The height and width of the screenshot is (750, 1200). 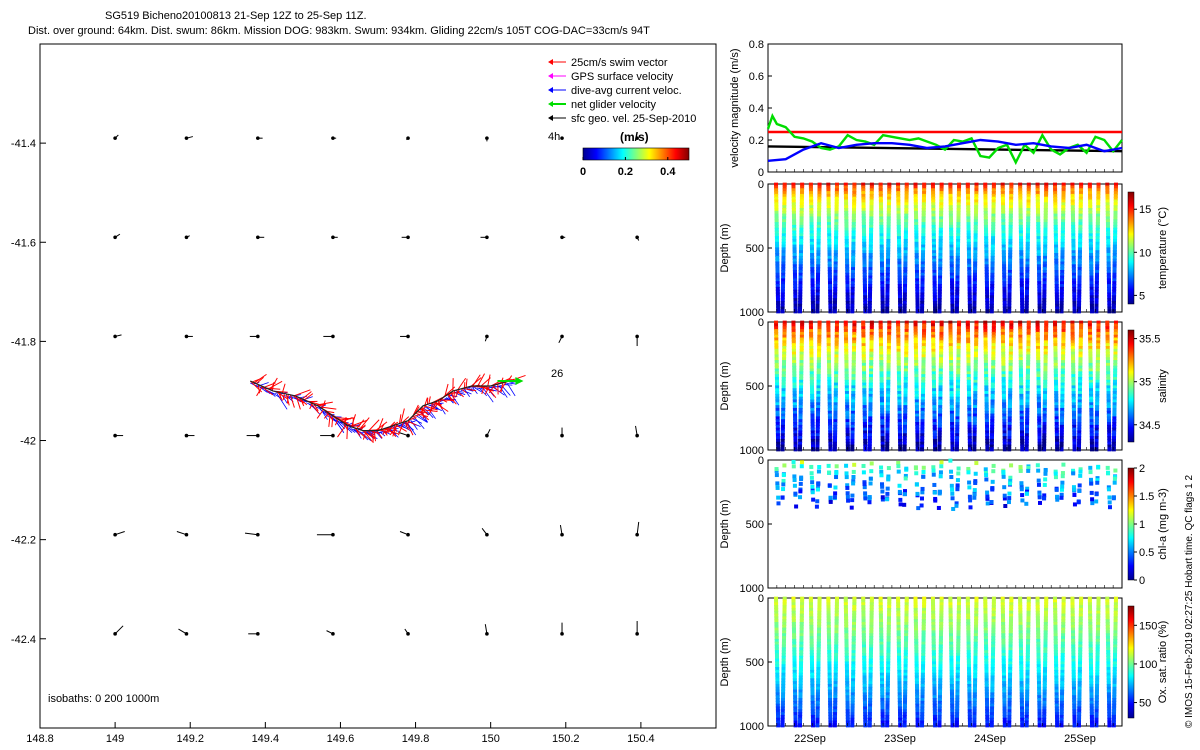 I want to click on geo-vector, so click(x=116, y=136).